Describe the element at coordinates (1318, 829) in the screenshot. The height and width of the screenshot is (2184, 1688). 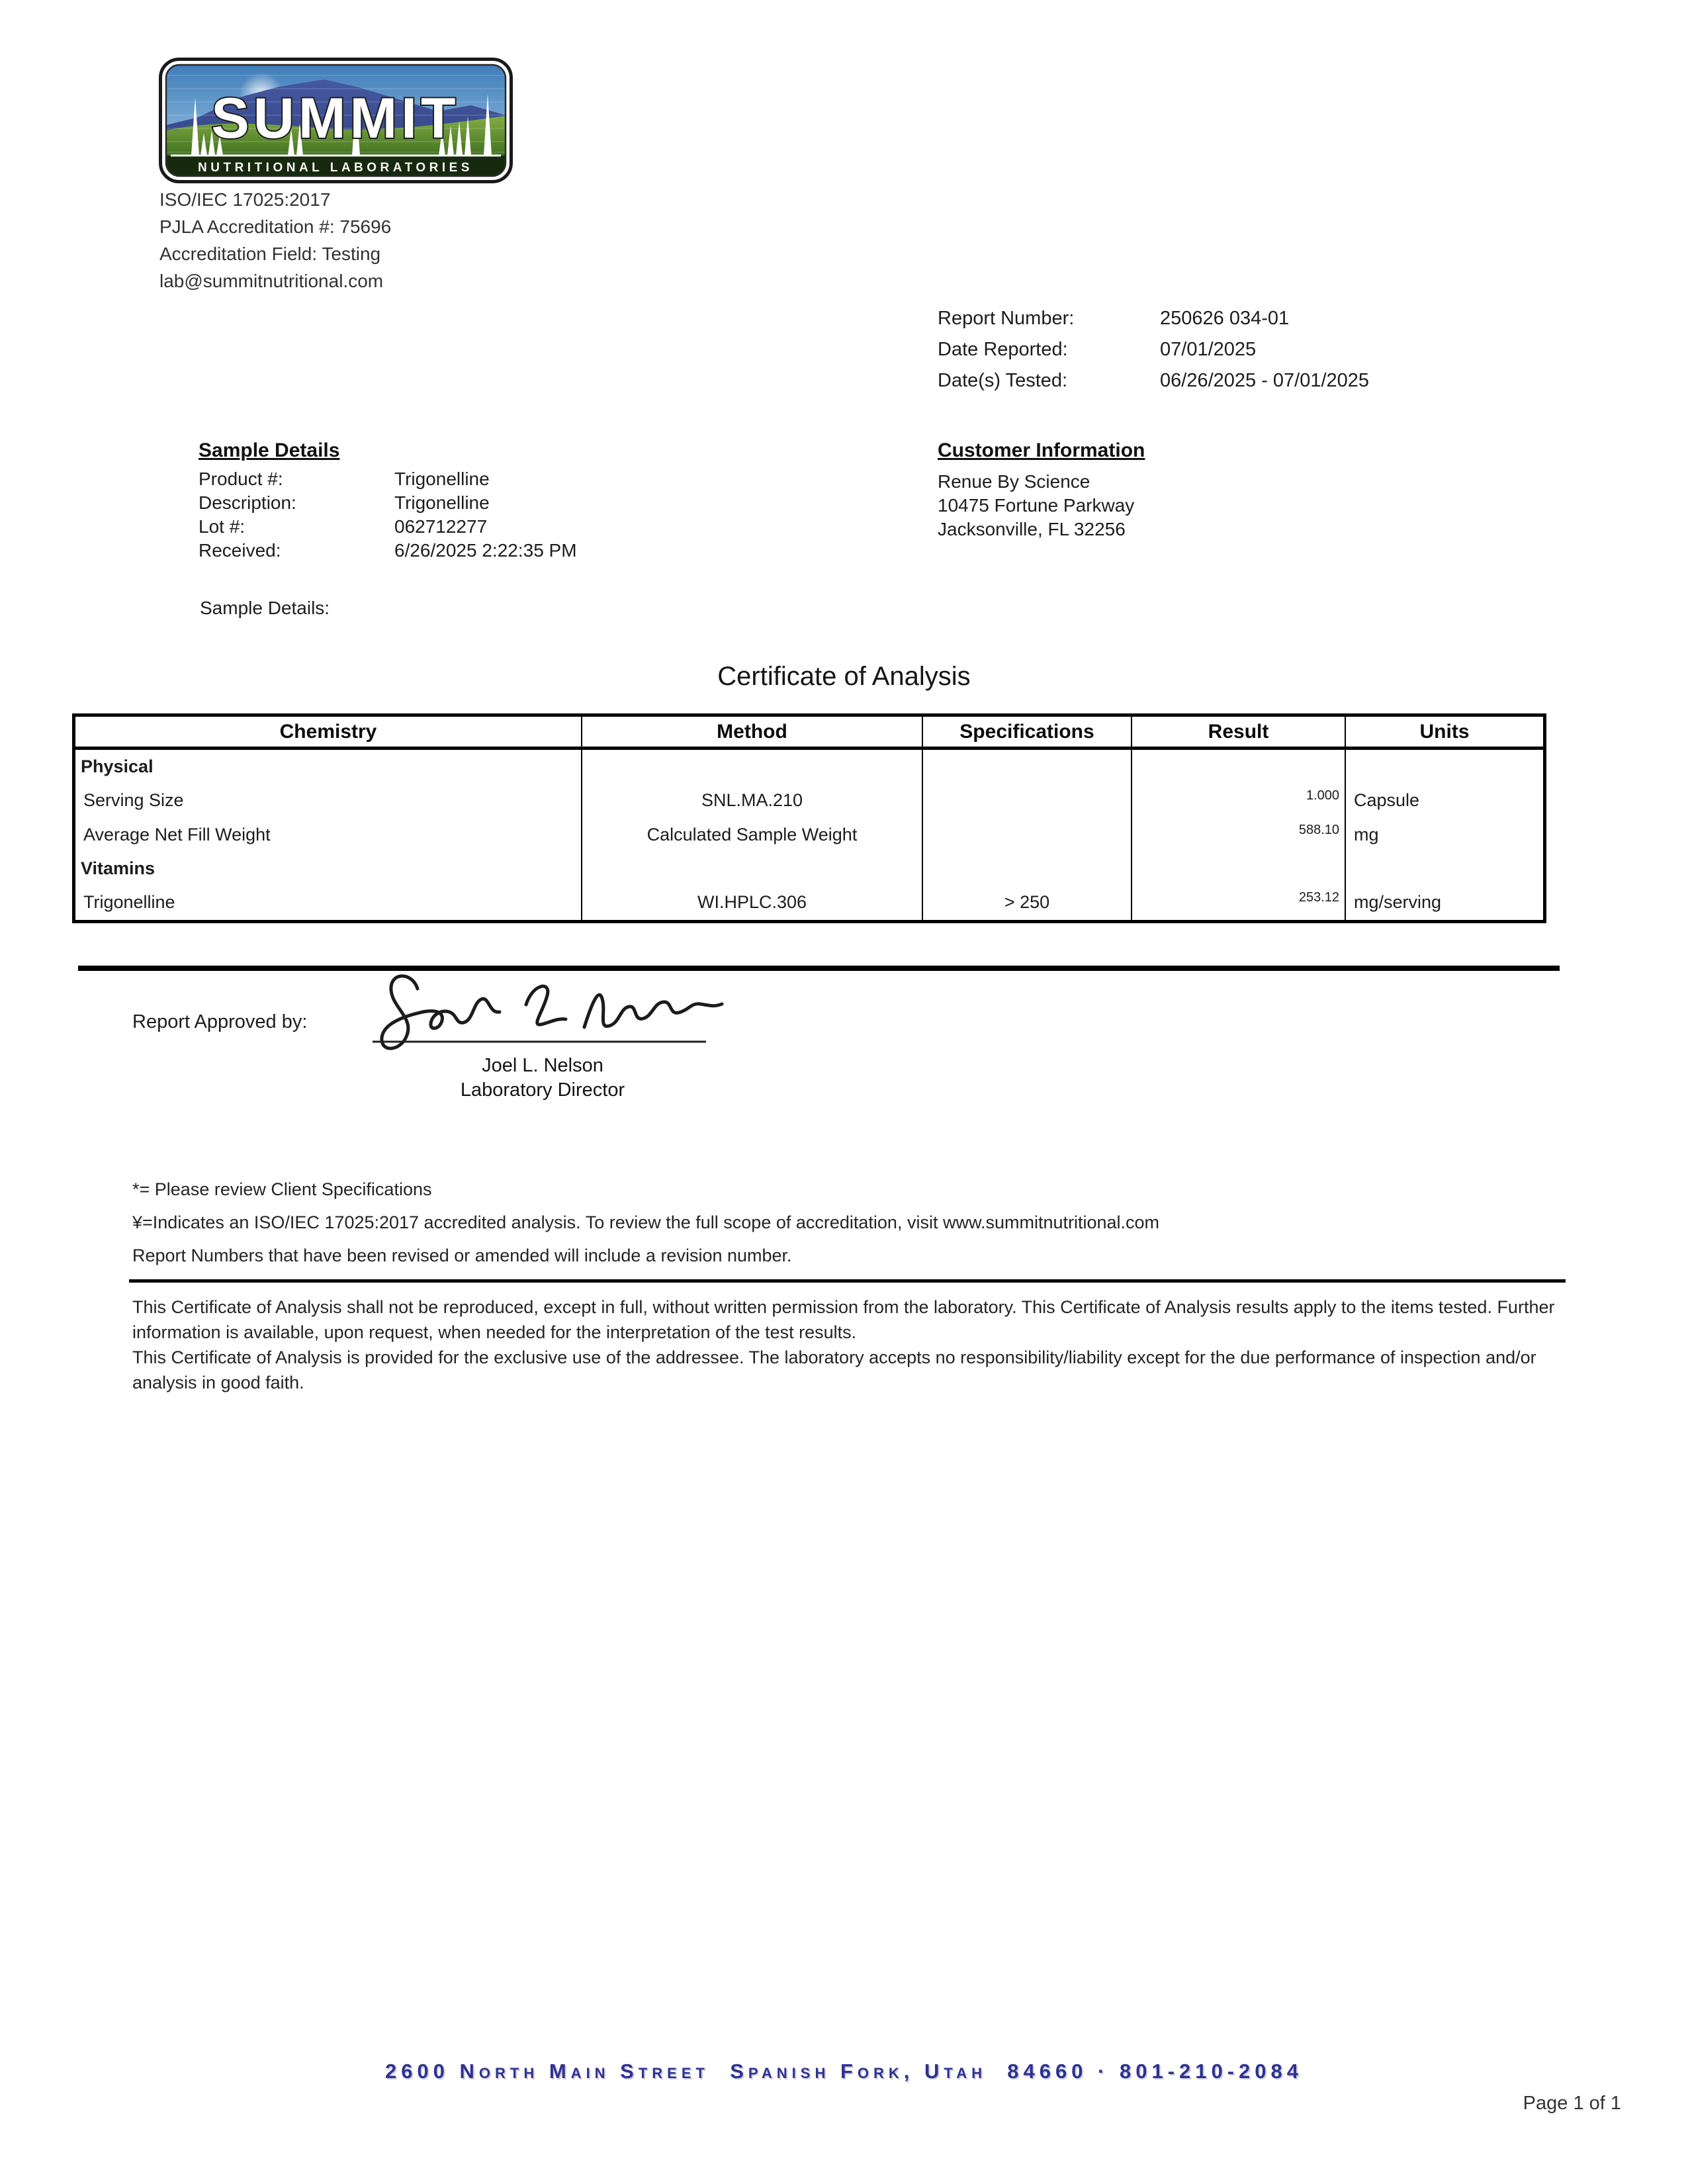
I see `result-value: 588.10` at that location.